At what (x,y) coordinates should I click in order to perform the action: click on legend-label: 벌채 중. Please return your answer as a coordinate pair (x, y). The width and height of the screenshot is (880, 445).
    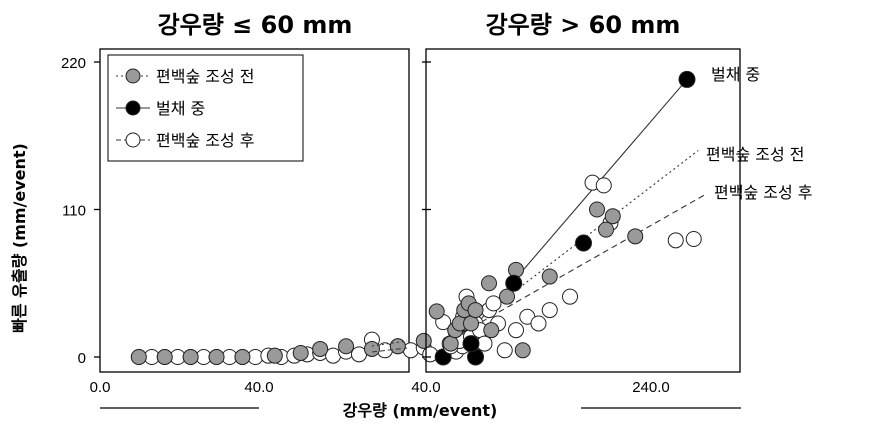
    Looking at the image, I should click on (180, 108).